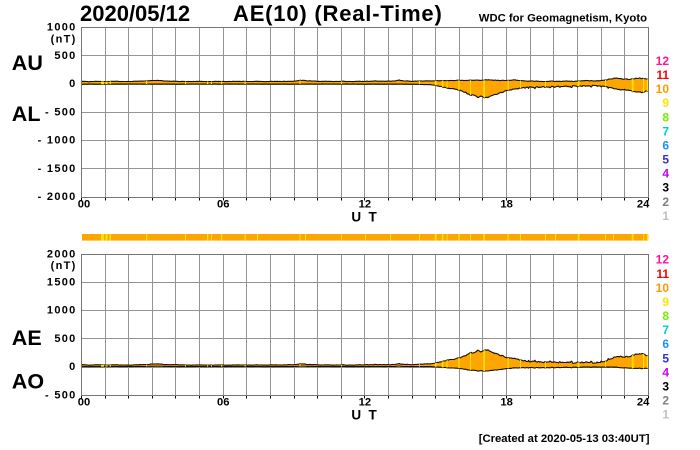 This screenshot has height=450, width=700. Describe the element at coordinates (28, 382) in the screenshot. I see `svg-text: AO` at that location.